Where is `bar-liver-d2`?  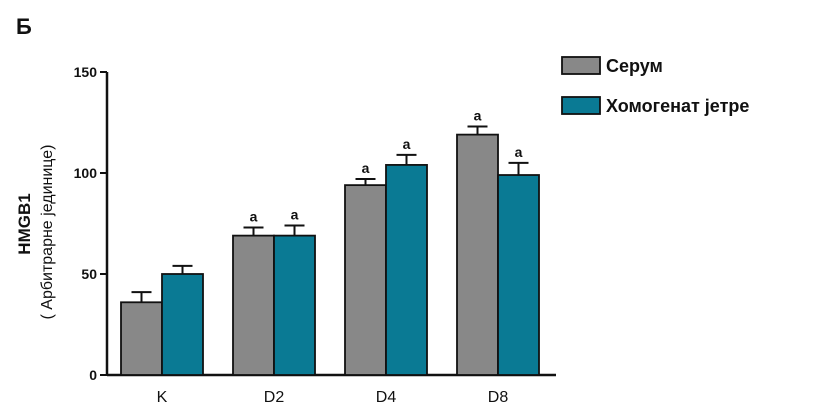 bar-liver-d2 is located at coordinates (294, 305).